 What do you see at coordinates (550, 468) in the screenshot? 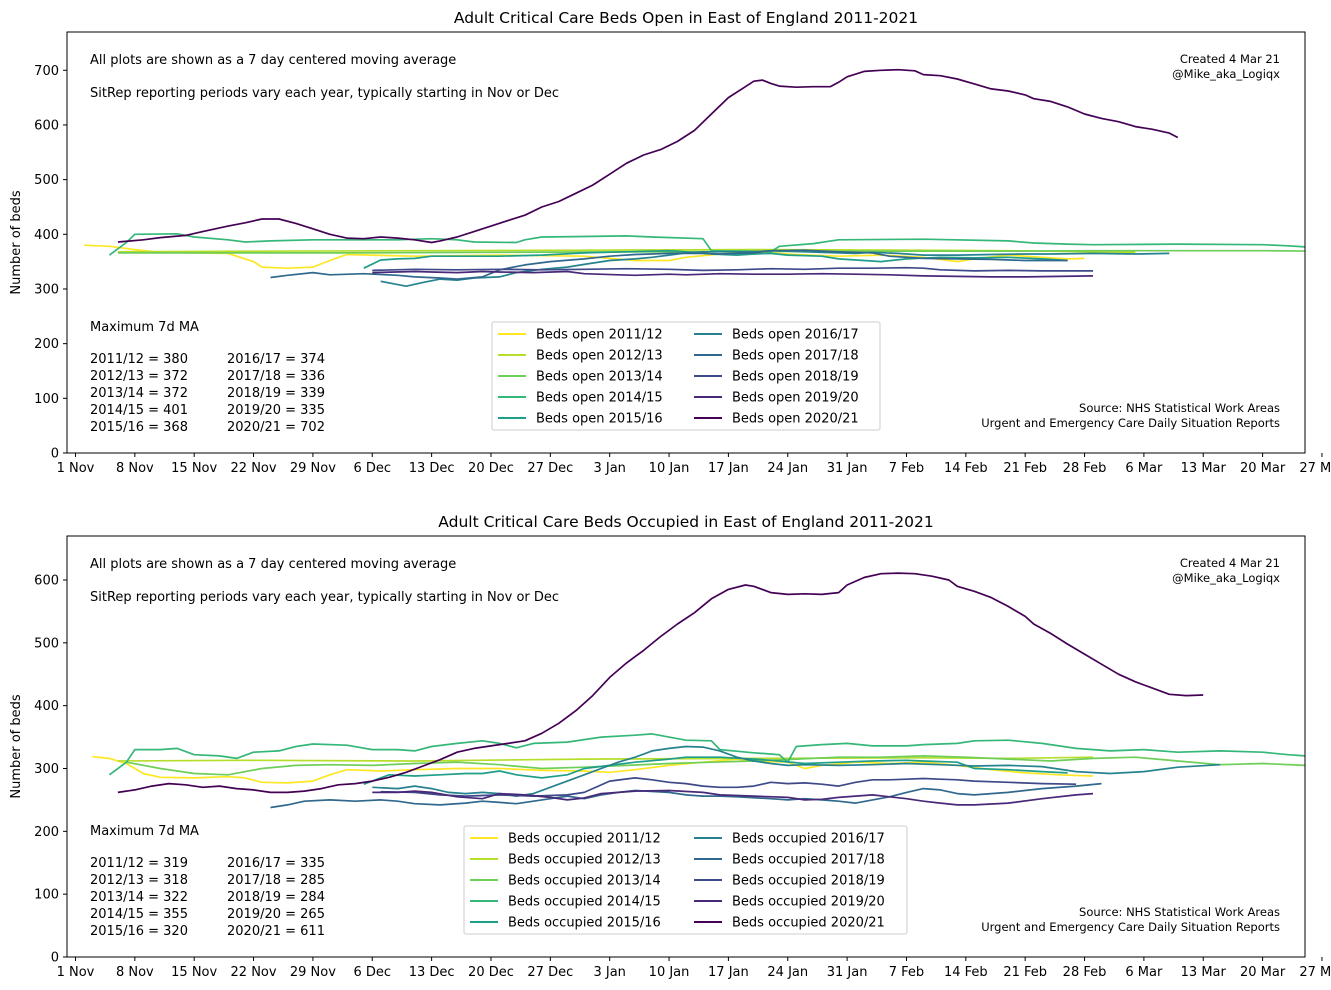
I see `x-tick-label: 27 Dec` at bounding box center [550, 468].